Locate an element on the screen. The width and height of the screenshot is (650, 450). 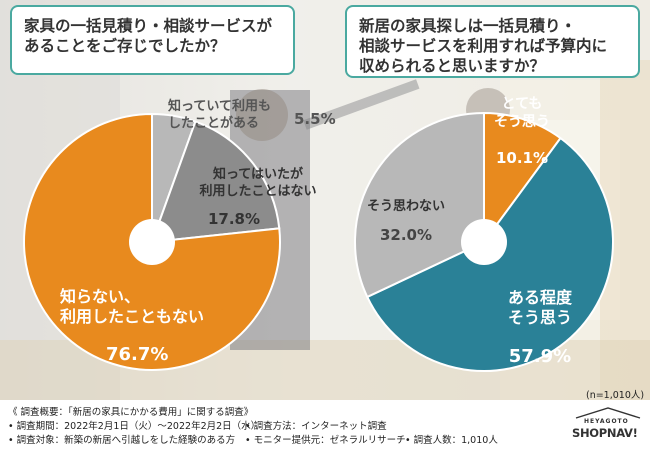
pie1-label-2: 知ってはいたが利用したことはない is located at coordinates (257, 182).